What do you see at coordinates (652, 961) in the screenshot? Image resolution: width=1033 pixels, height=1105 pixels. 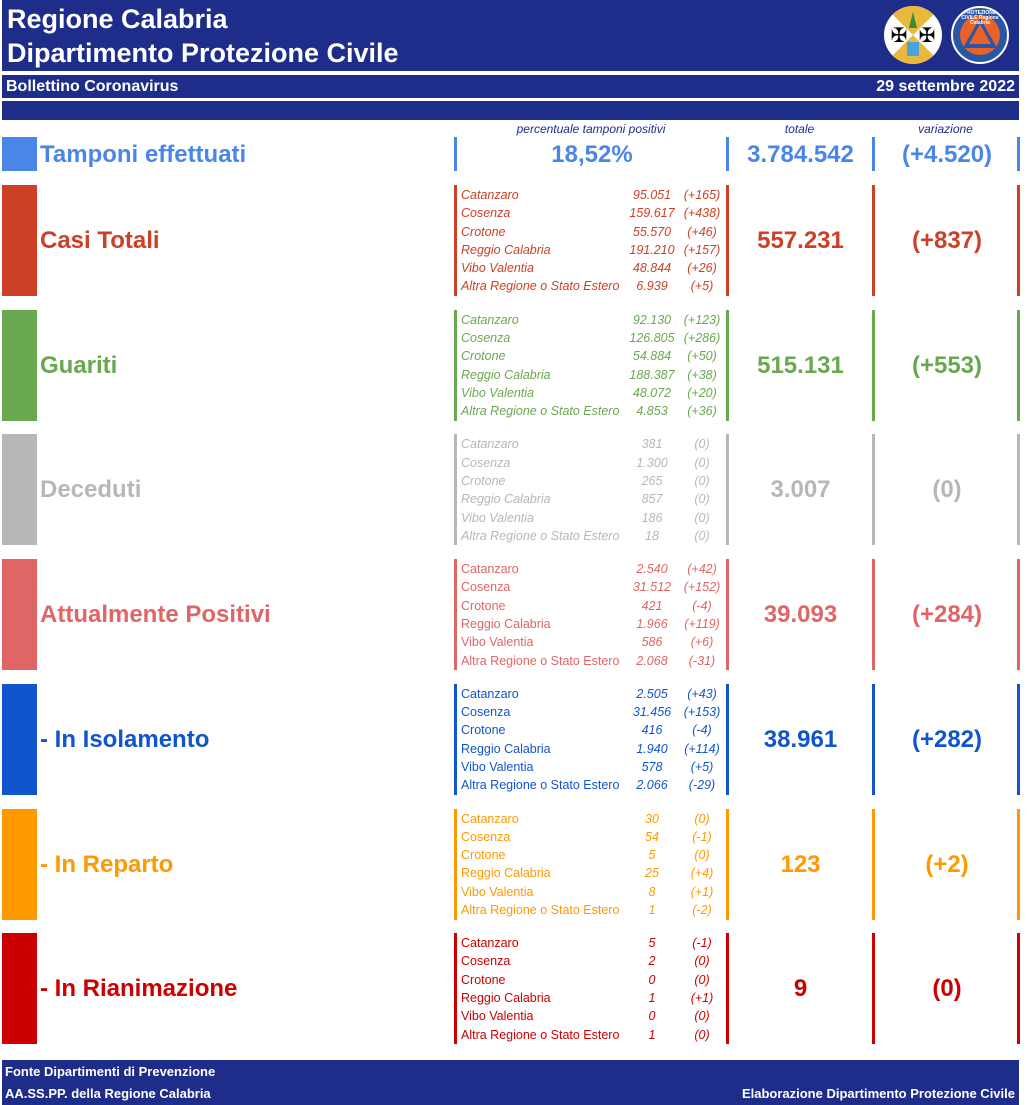 I see `province-value: 2` at bounding box center [652, 961].